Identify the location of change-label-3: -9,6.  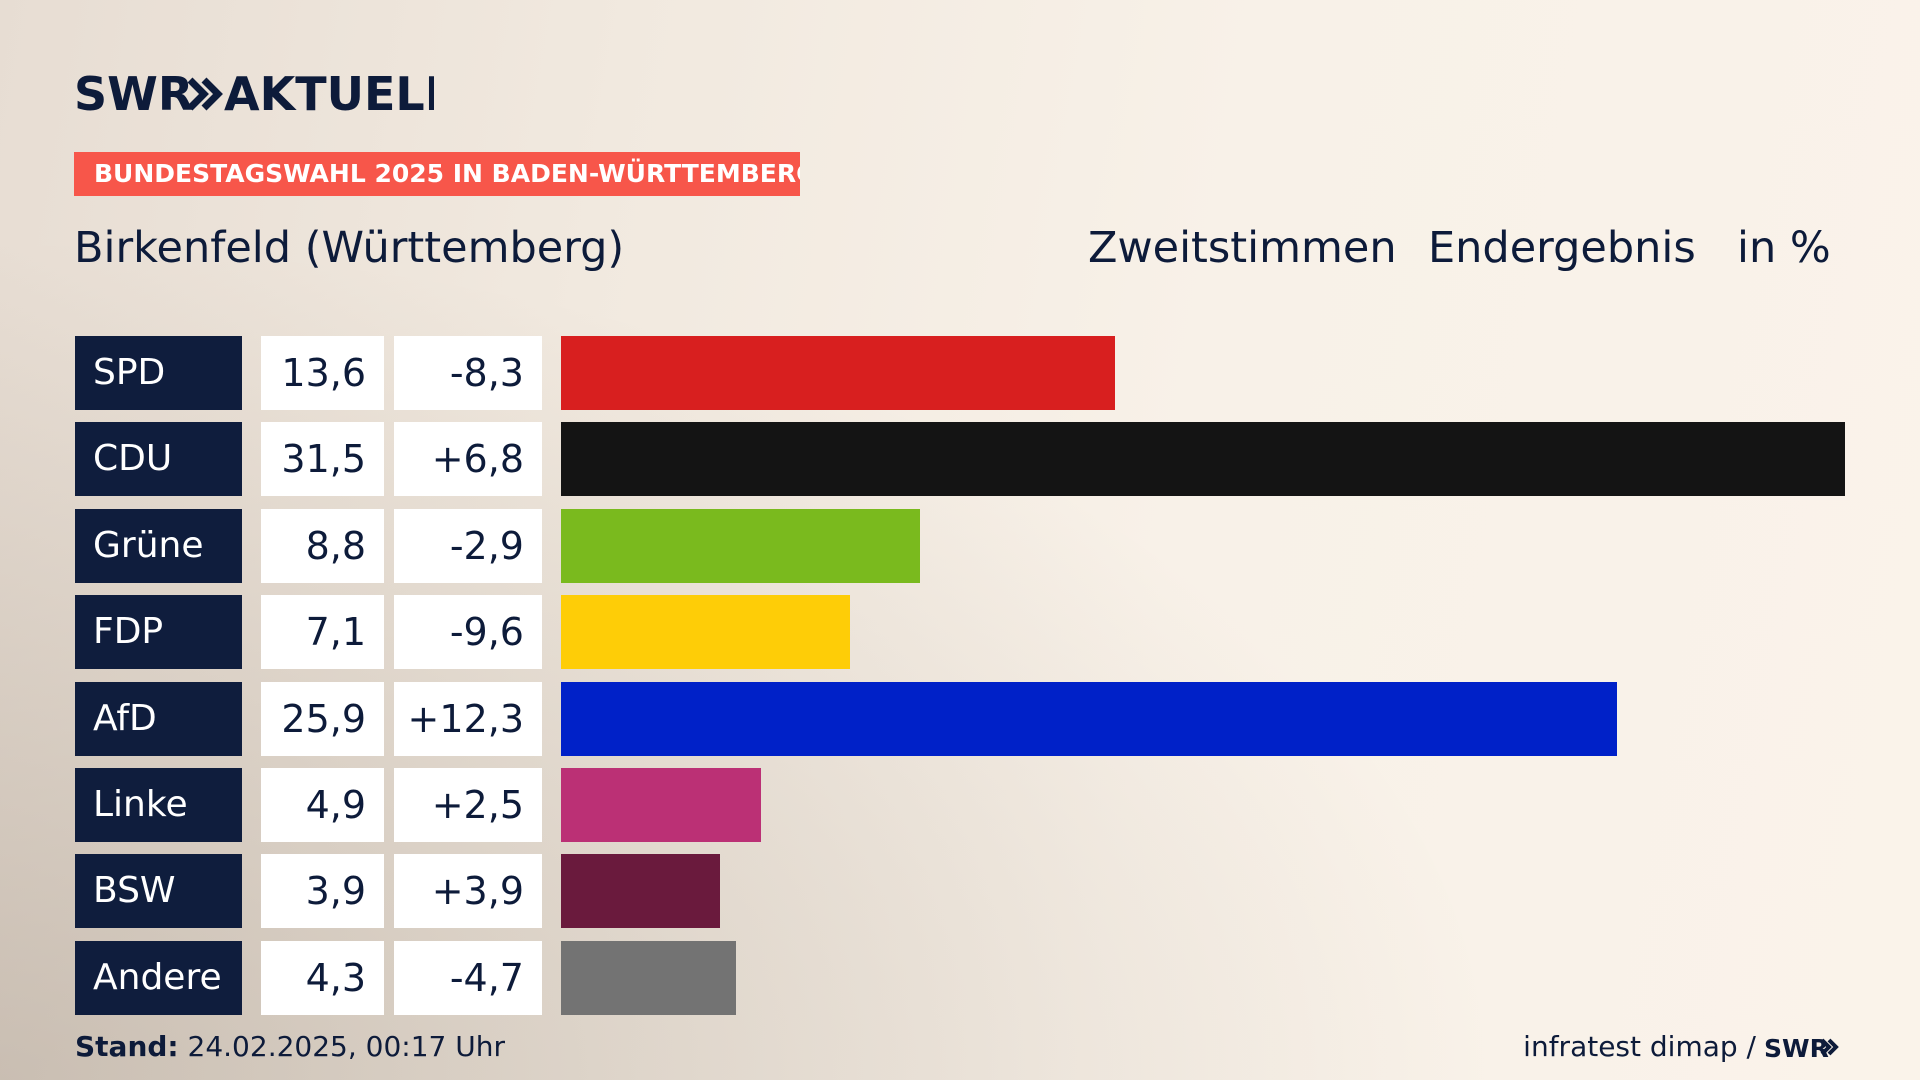
(468, 632).